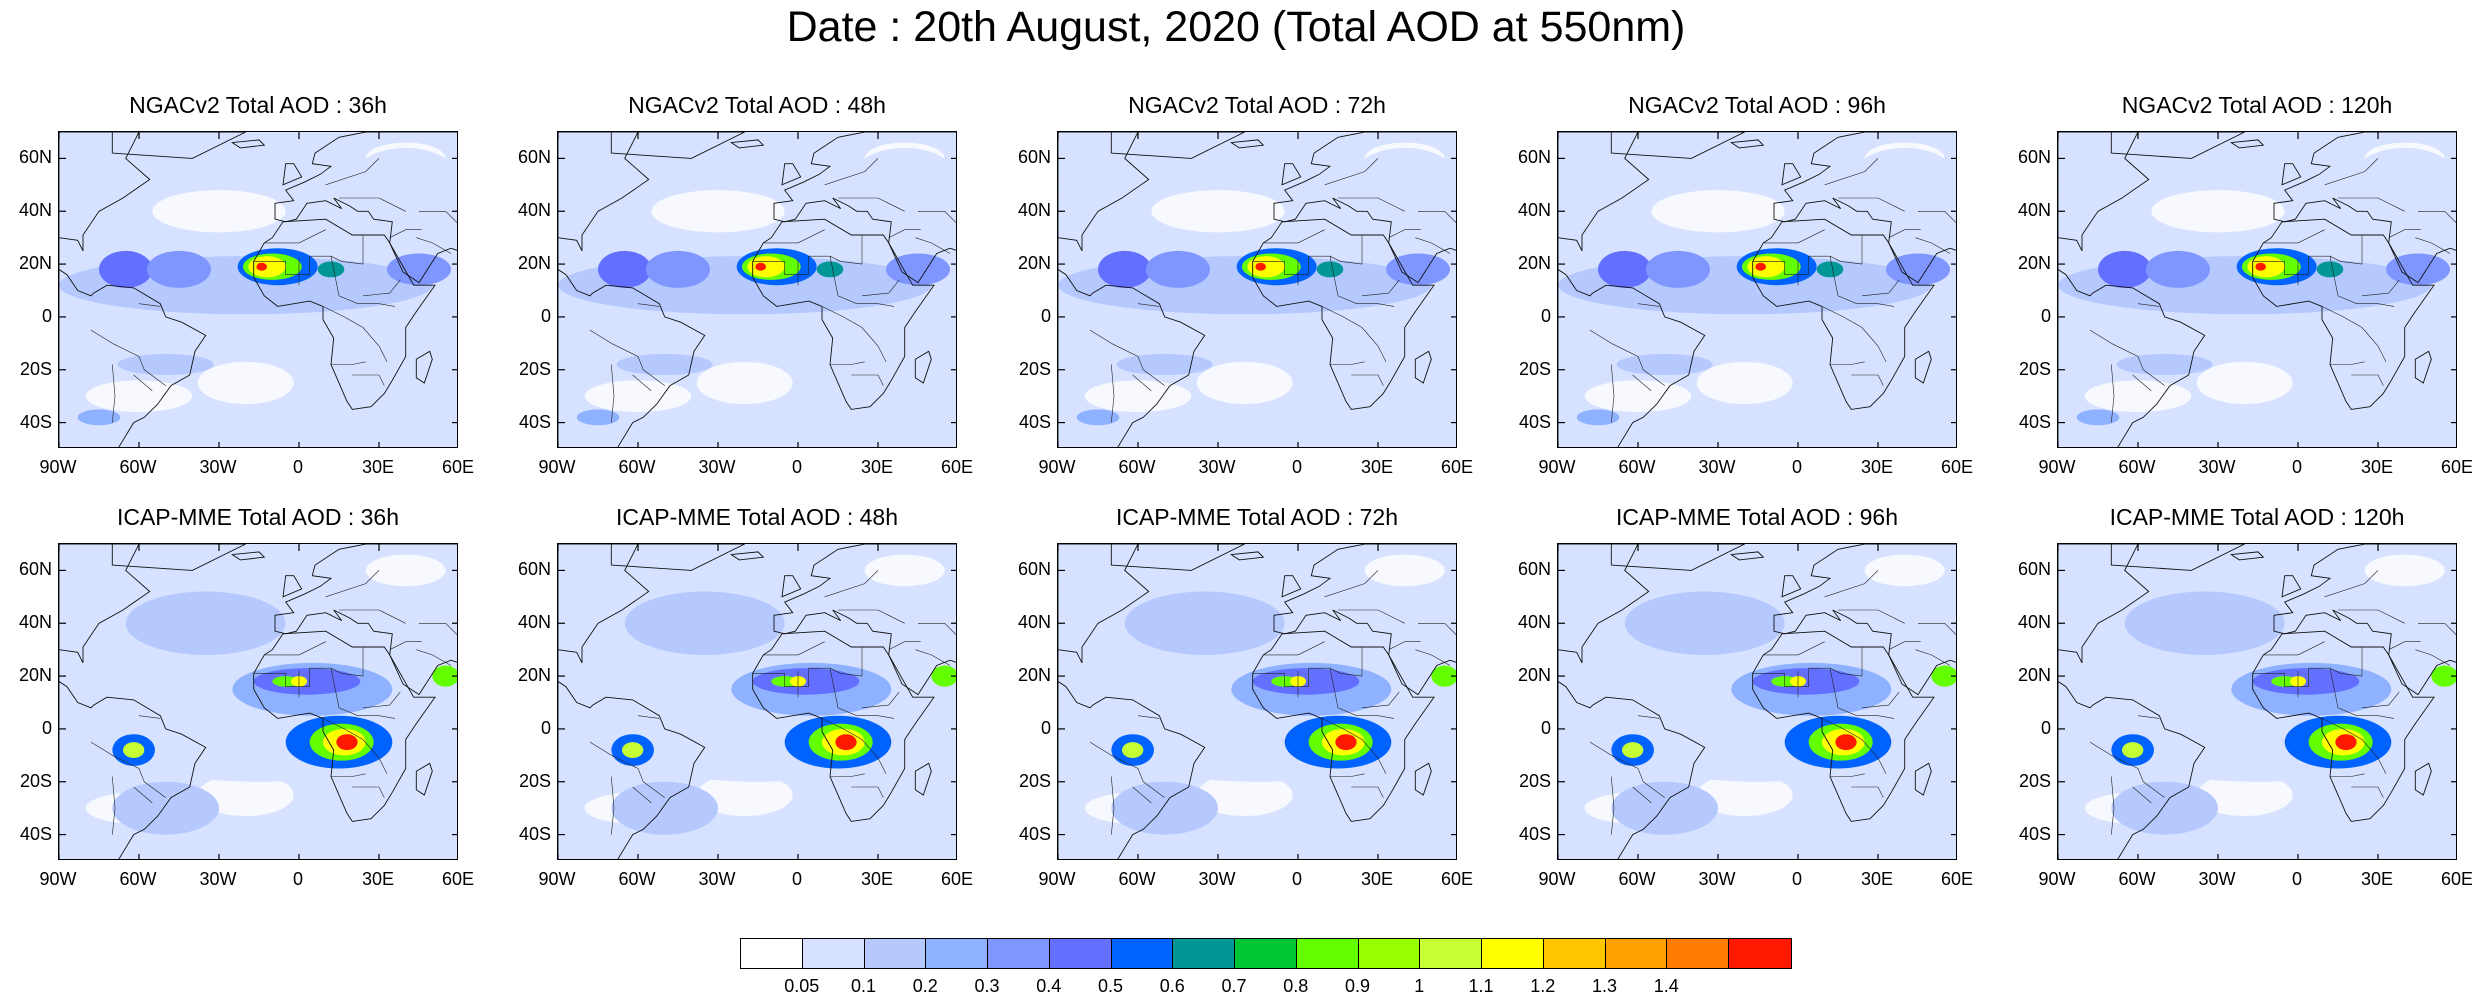 This screenshot has width=2472, height=996. What do you see at coordinates (1666, 986) in the screenshot?
I see `colorbar-label: 1.4` at bounding box center [1666, 986].